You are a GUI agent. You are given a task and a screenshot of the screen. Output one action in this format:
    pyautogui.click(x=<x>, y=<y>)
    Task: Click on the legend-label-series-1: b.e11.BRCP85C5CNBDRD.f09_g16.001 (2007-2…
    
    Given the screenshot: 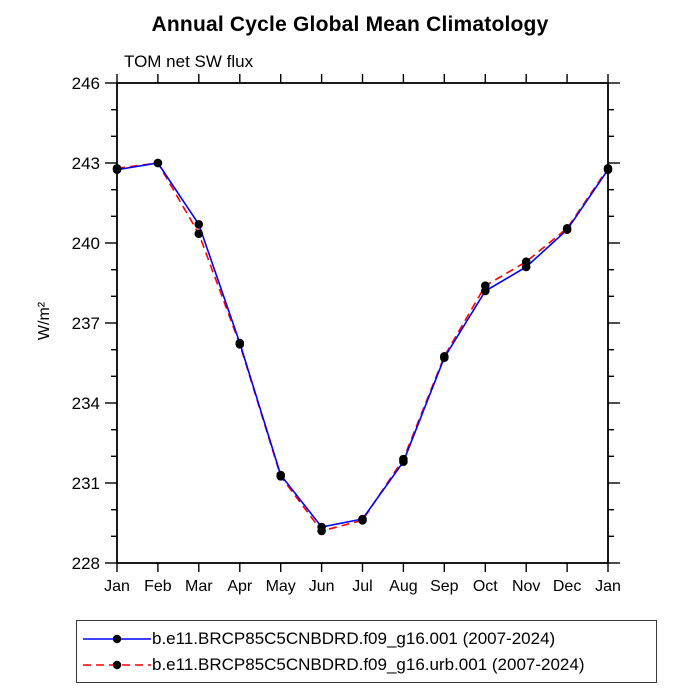 What is the action you would take?
    pyautogui.click(x=354, y=638)
    